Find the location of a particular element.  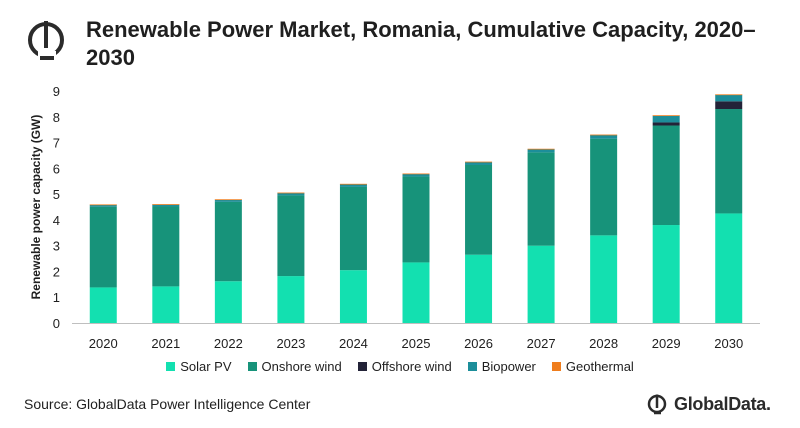

bar-segment-onshore-2029 is located at coordinates (666, 175).